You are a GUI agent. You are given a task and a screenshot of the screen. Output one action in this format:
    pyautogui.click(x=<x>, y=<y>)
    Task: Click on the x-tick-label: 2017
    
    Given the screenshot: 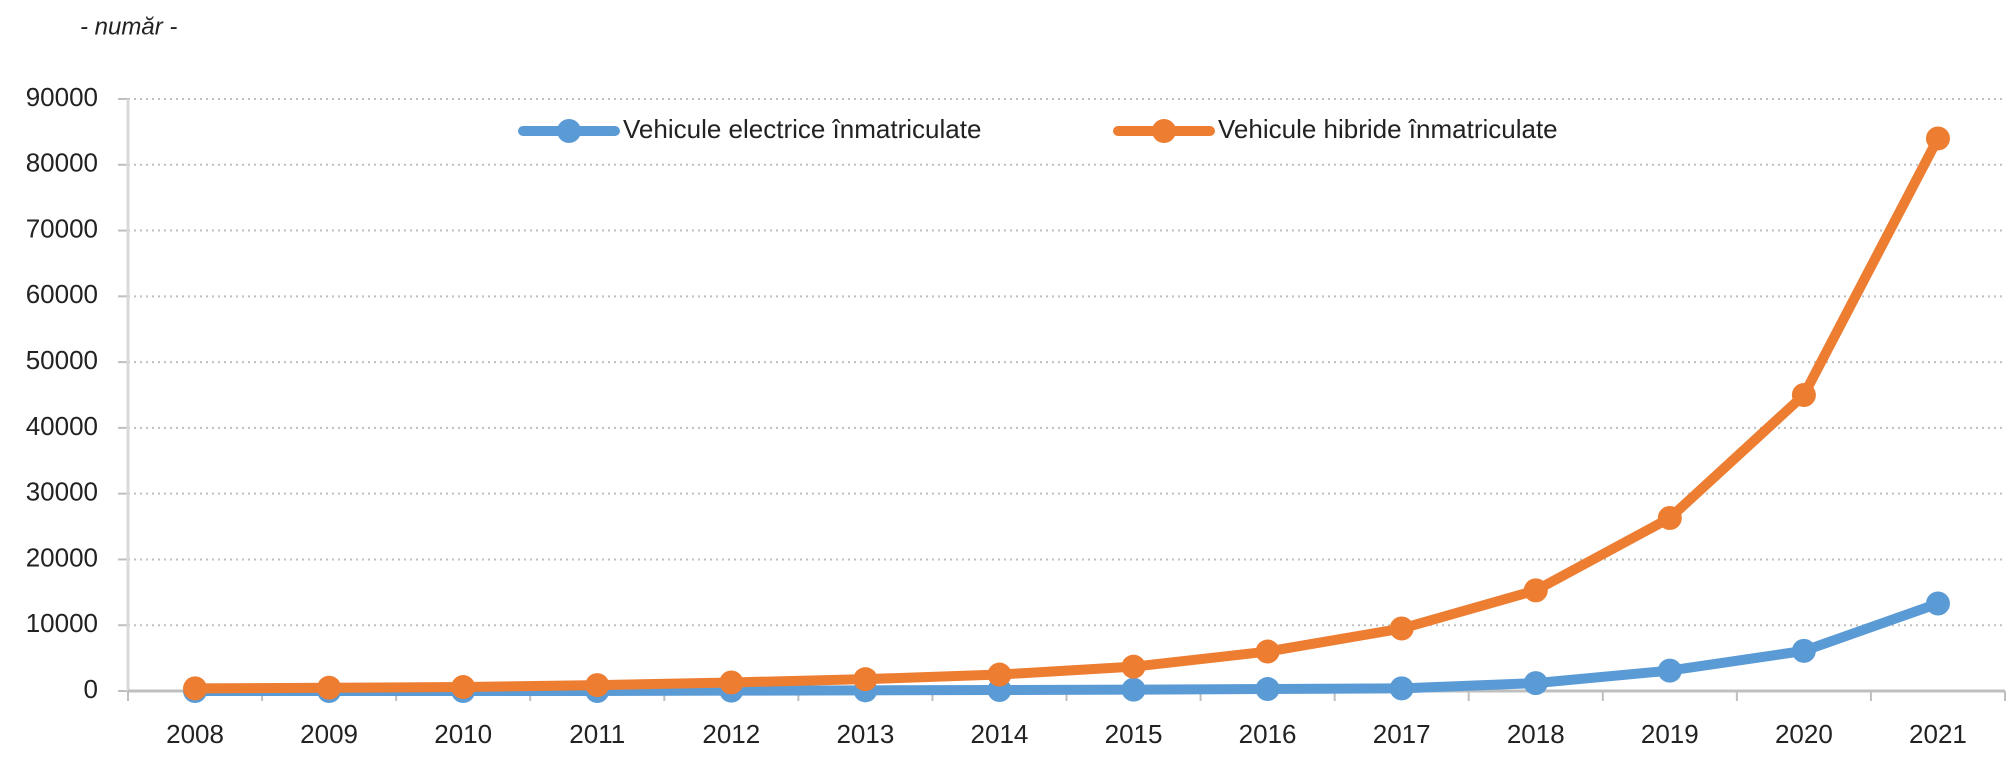 What is the action you would take?
    pyautogui.click(x=1402, y=734)
    